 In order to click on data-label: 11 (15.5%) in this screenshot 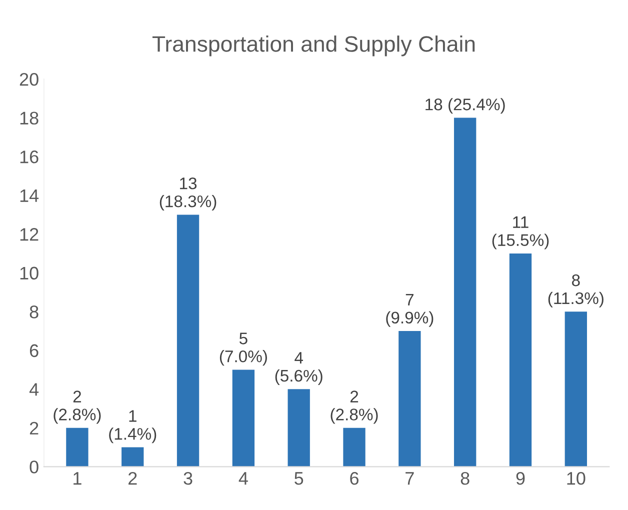, I will do `click(520, 233)`.